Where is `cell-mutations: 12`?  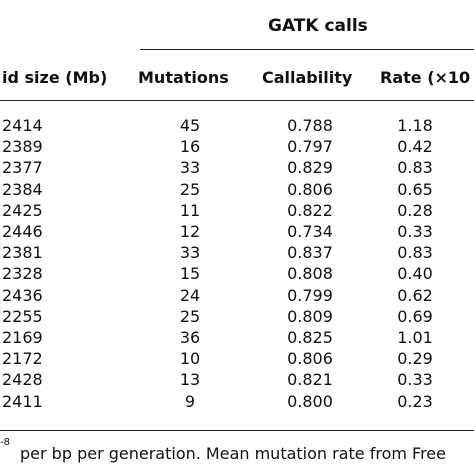 cell-mutations: 12 is located at coordinates (190, 231).